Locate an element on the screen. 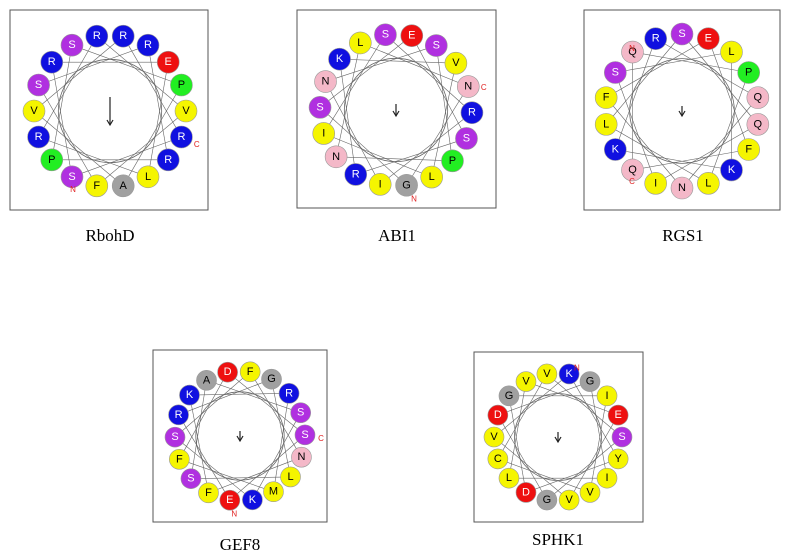 The image size is (790, 560). residue-label: D is located at coordinates (228, 372).